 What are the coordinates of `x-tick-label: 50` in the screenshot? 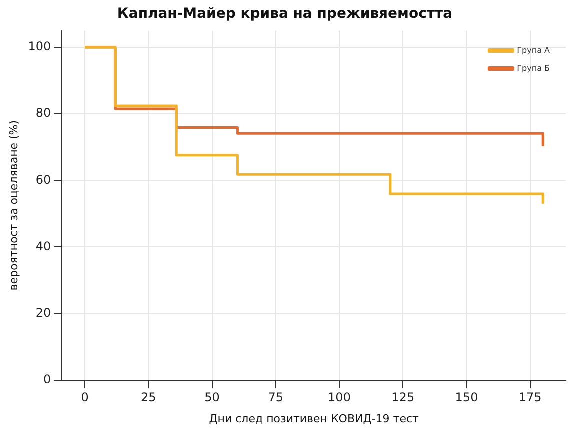 It's located at (212, 397).